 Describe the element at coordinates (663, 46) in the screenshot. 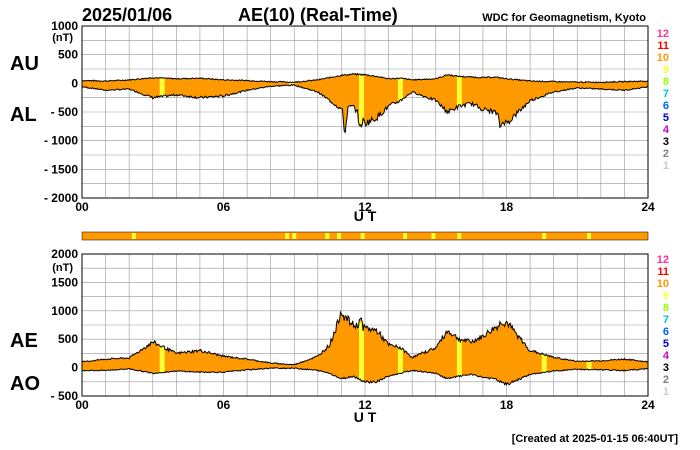

I see `legend-au-al-level-11: 11` at that location.